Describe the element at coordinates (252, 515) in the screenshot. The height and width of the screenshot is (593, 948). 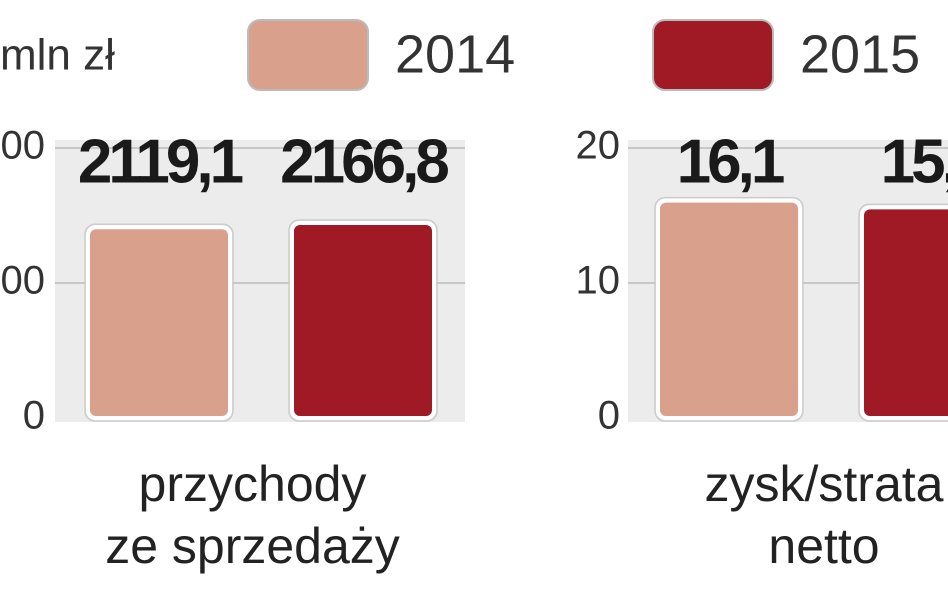
I see `category-label: przychody ze sprzedaży` at that location.